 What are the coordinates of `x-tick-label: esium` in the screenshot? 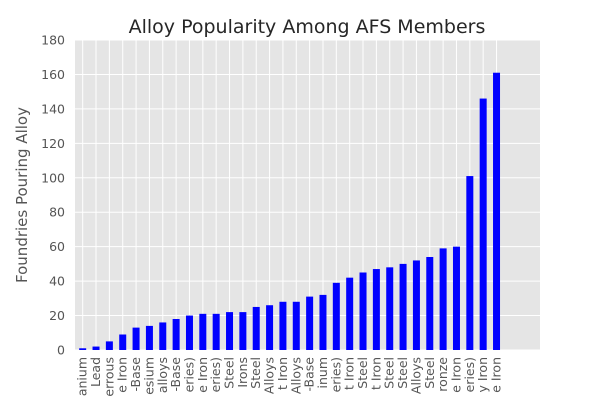 It's located at (148, 376).